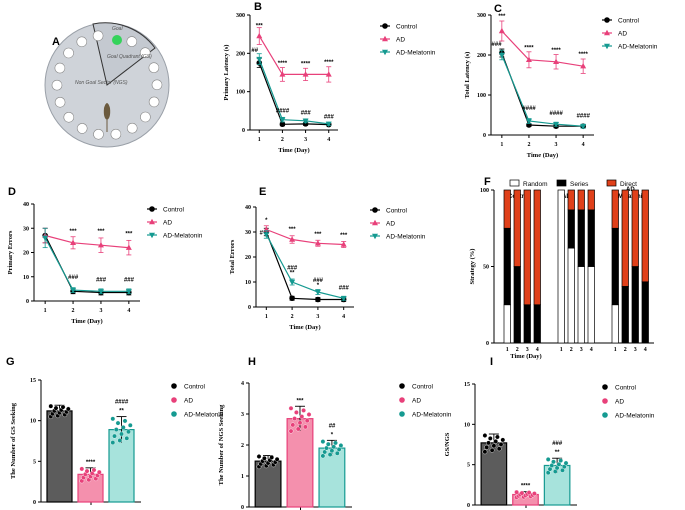  What do you see at coordinates (248, 258) in the screenshot?
I see `y-tick-label: 20` at bounding box center [248, 258].